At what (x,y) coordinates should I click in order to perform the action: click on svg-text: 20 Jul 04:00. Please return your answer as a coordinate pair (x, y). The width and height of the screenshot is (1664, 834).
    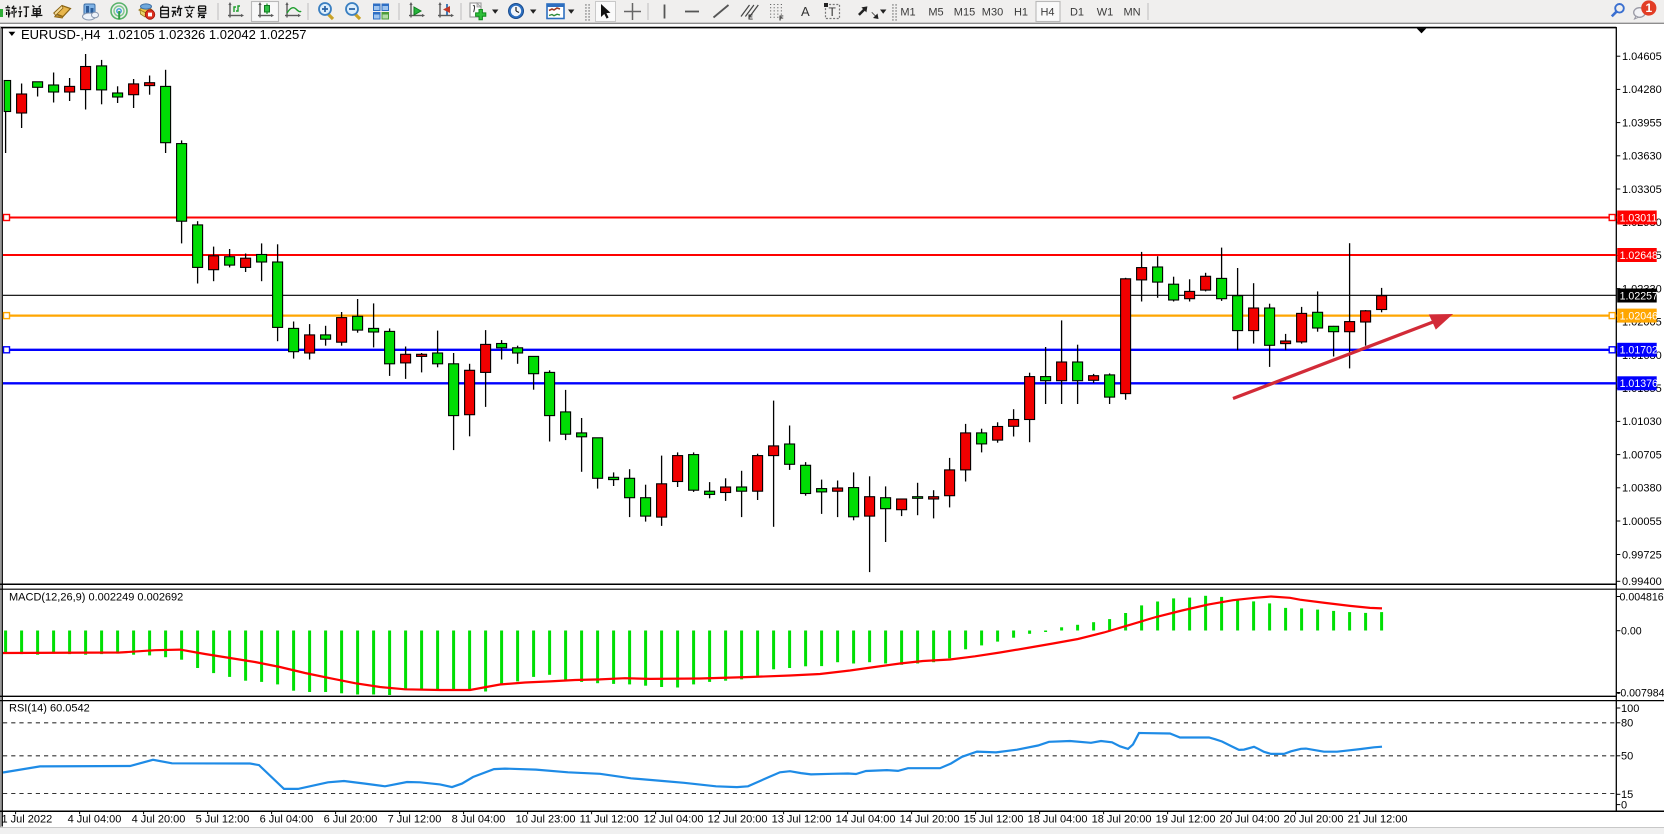
    Looking at the image, I should click on (1250, 820).